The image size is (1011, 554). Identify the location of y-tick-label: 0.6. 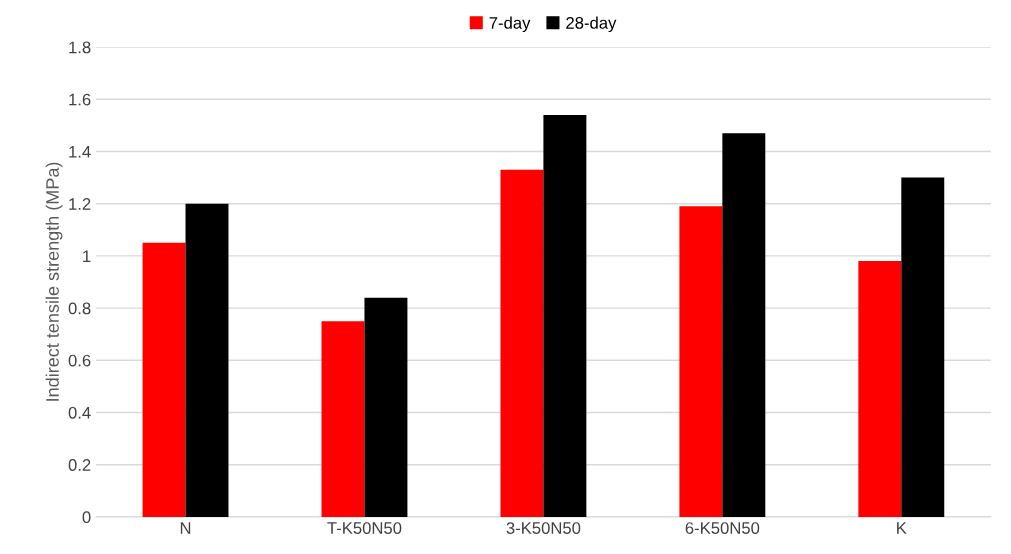
(79, 360).